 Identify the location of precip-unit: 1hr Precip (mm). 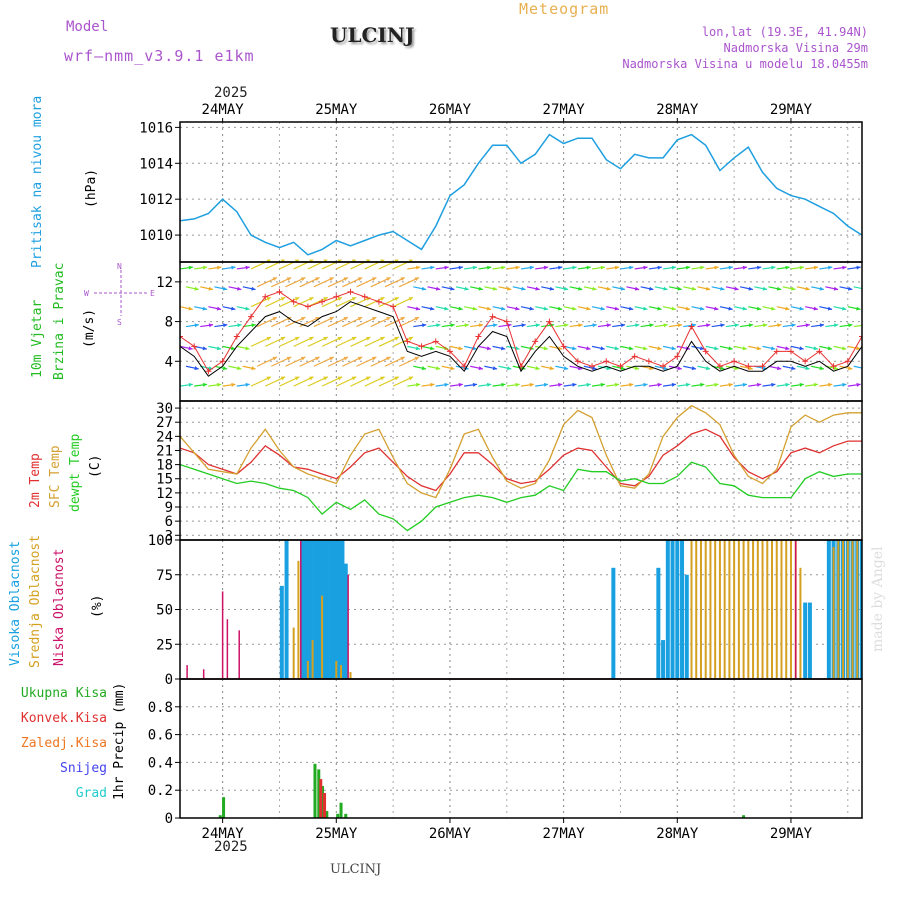
(119, 741).